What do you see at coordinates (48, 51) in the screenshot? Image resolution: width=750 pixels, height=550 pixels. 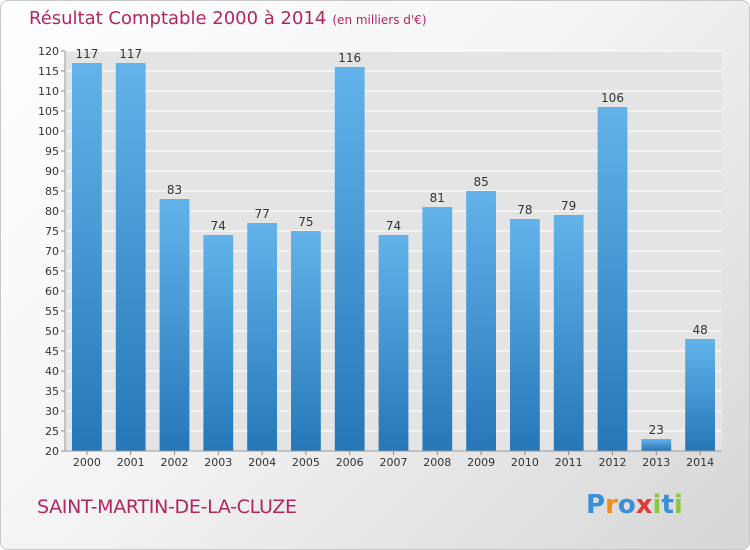 I see `y-tick-label: 120` at bounding box center [48, 51].